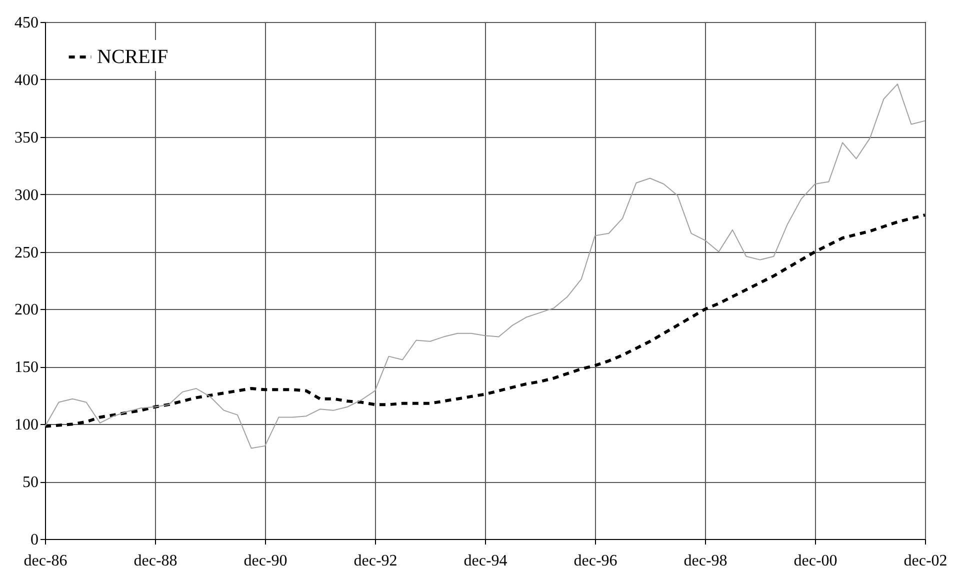 This screenshot has width=971, height=583. Describe the element at coordinates (132, 57) in the screenshot. I see `legend-label: NCREIF` at that location.